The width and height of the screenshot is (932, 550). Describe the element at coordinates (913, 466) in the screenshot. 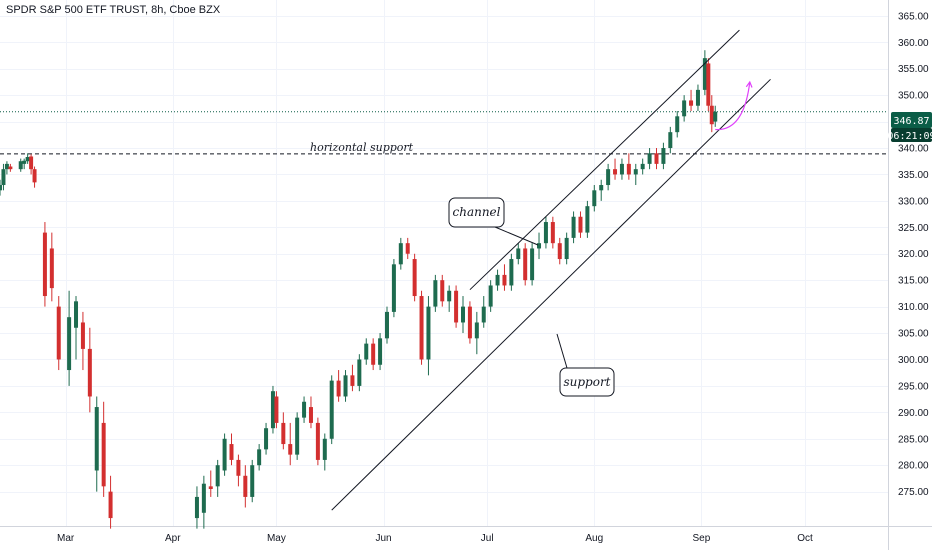

I see `y-tick-label: 280.00` at that location.